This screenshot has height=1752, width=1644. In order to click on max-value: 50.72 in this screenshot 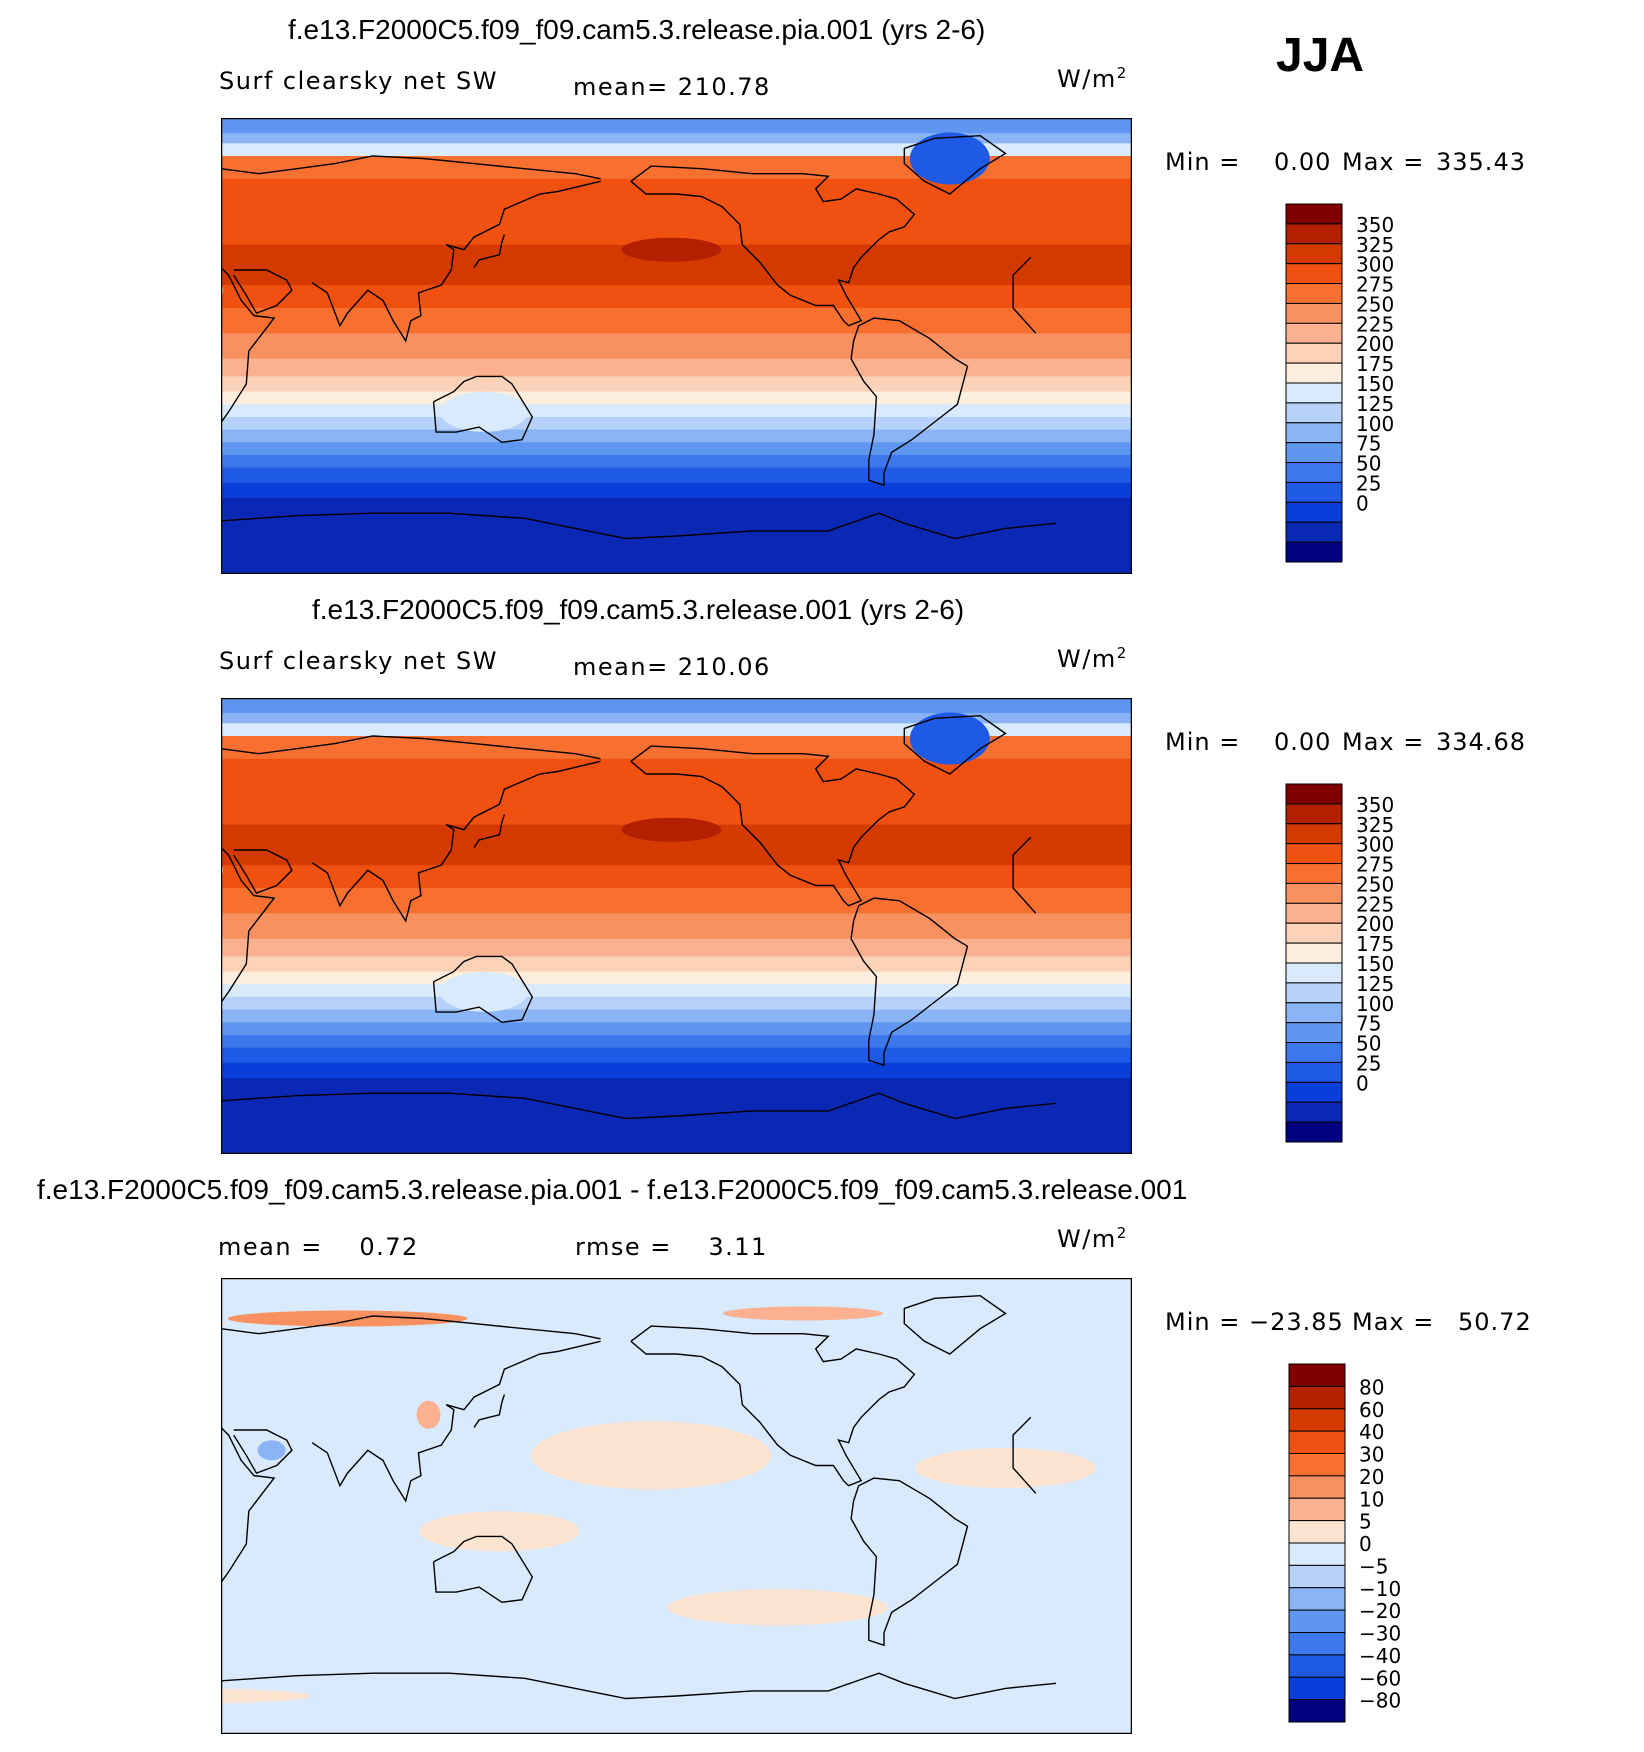, I will do `click(1495, 1322)`.